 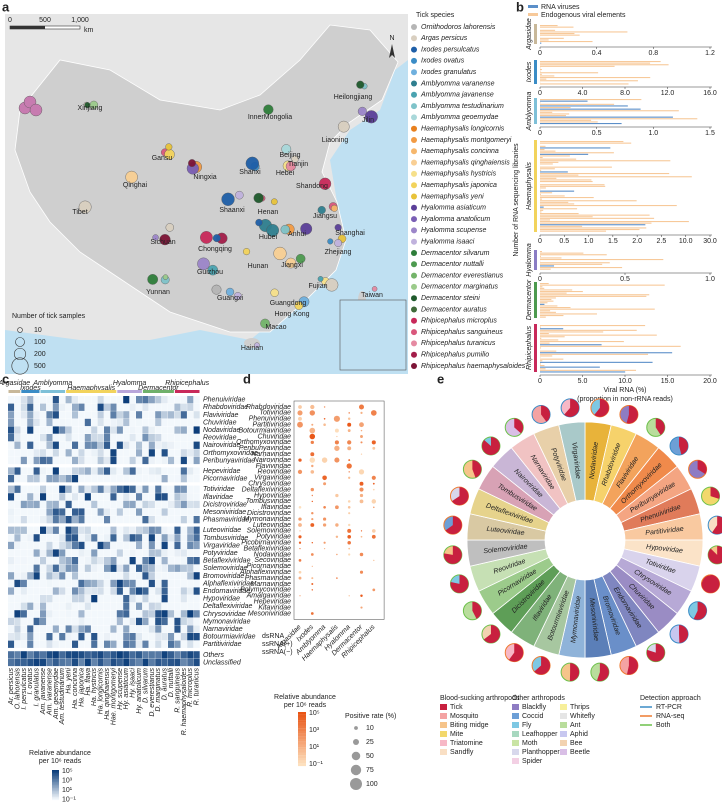 I want to click on legend-label: Haemaphysalis concinna, so click(x=460, y=151).